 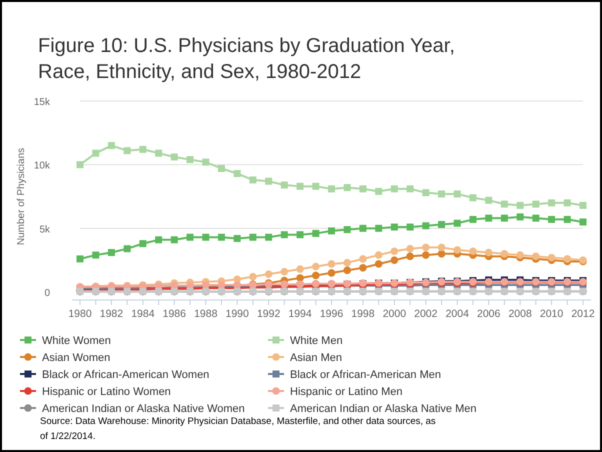 I want to click on x-tick-label: 2010, so click(x=552, y=314).